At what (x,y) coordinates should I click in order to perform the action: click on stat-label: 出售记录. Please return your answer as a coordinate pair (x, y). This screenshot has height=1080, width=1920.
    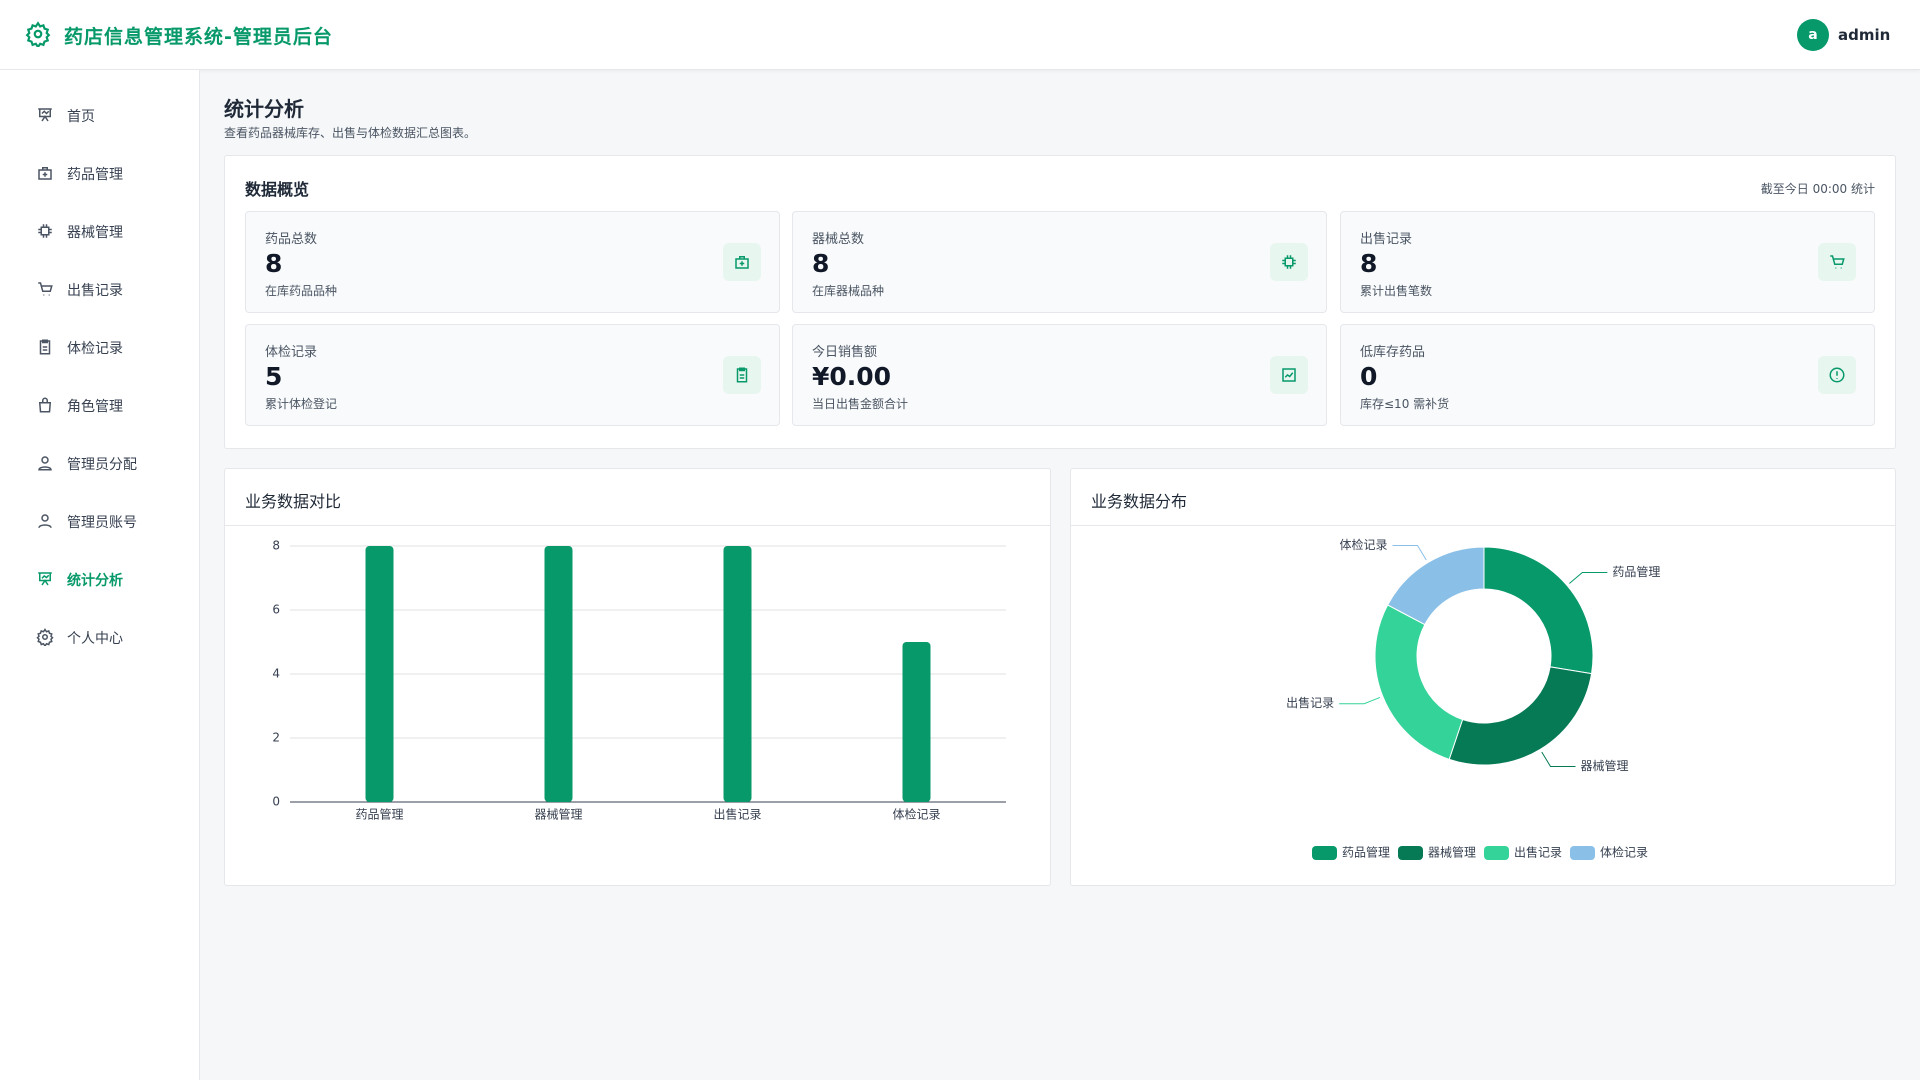
    Looking at the image, I should click on (1386, 239).